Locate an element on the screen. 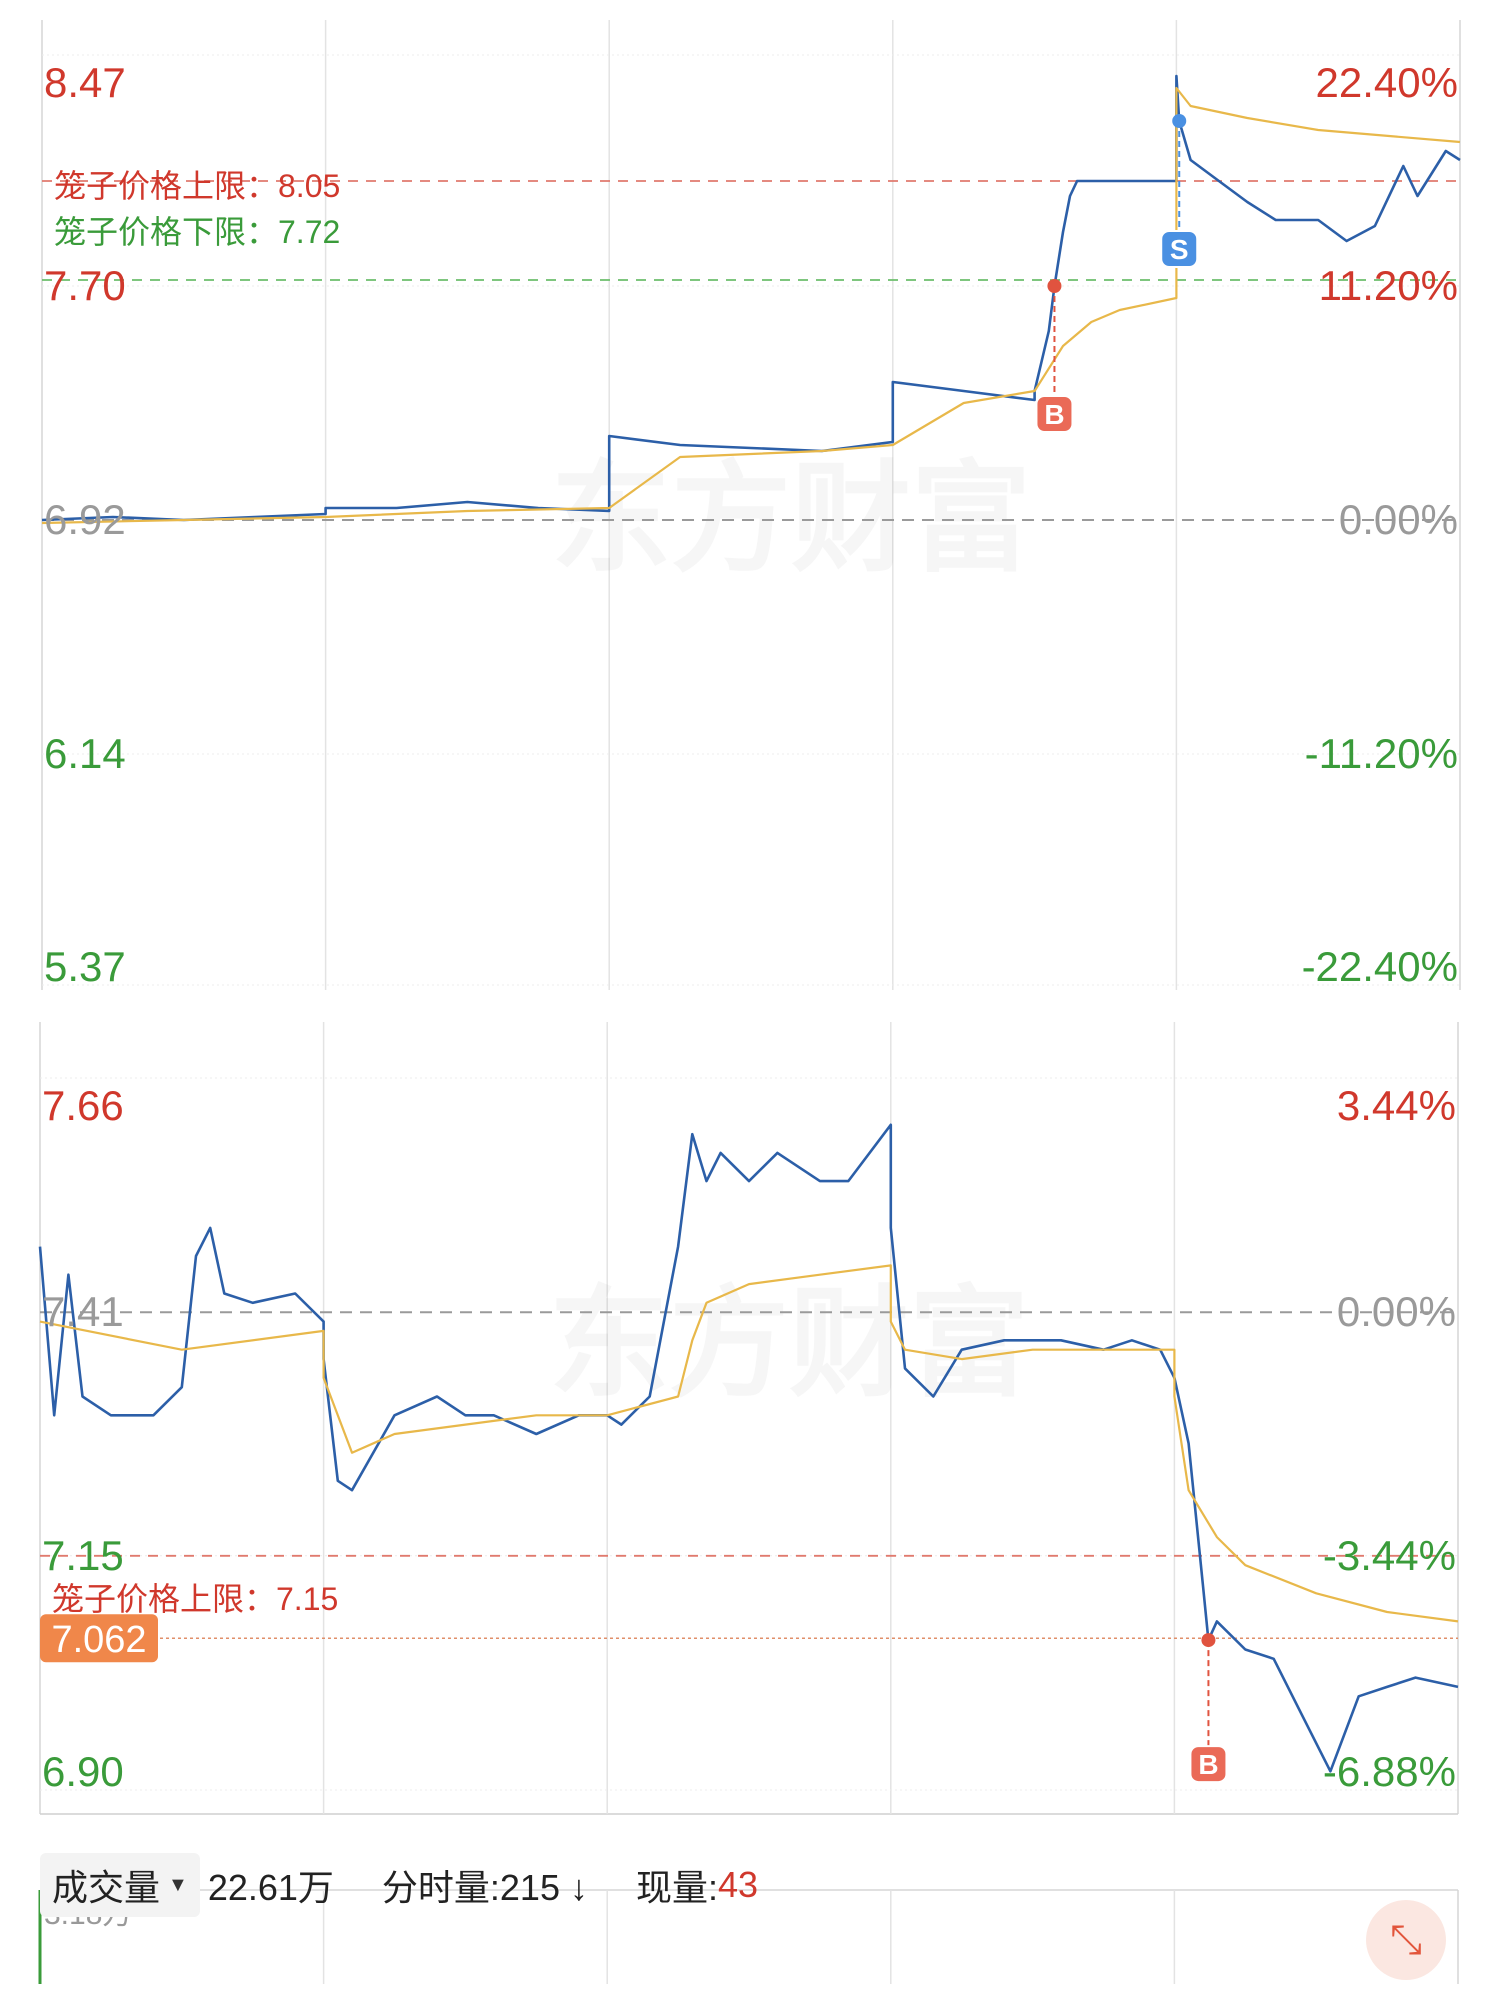  cage-upper-label: 笼子价格上限：7.15 is located at coordinates (195, 1599).